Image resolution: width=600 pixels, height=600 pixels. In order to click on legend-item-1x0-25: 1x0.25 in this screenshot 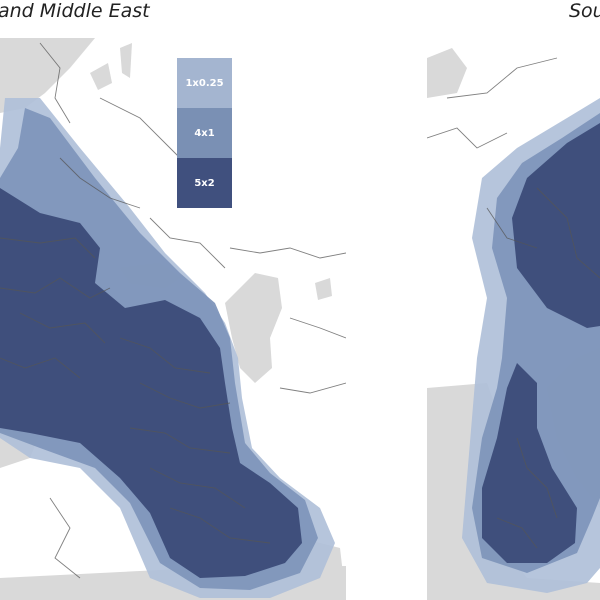, I will do `click(204, 83)`.